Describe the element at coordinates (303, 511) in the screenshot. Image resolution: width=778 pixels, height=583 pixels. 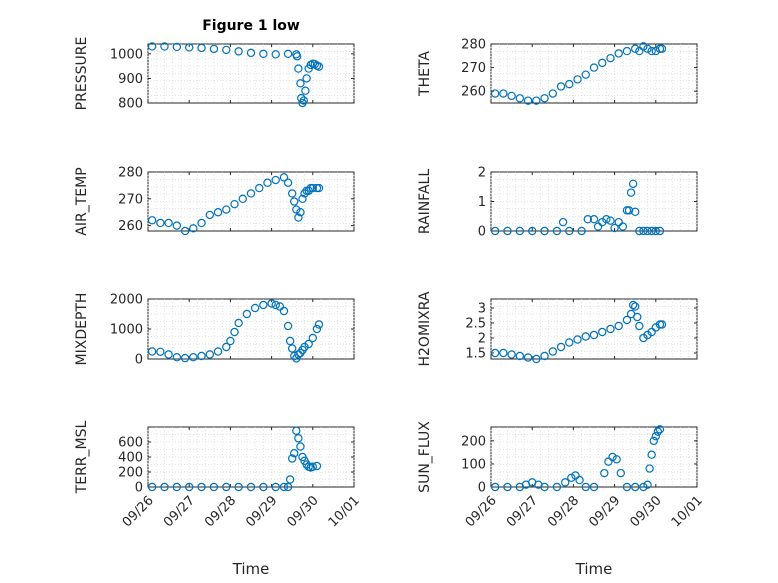
I see `x-tick-label: 09/30` at that location.